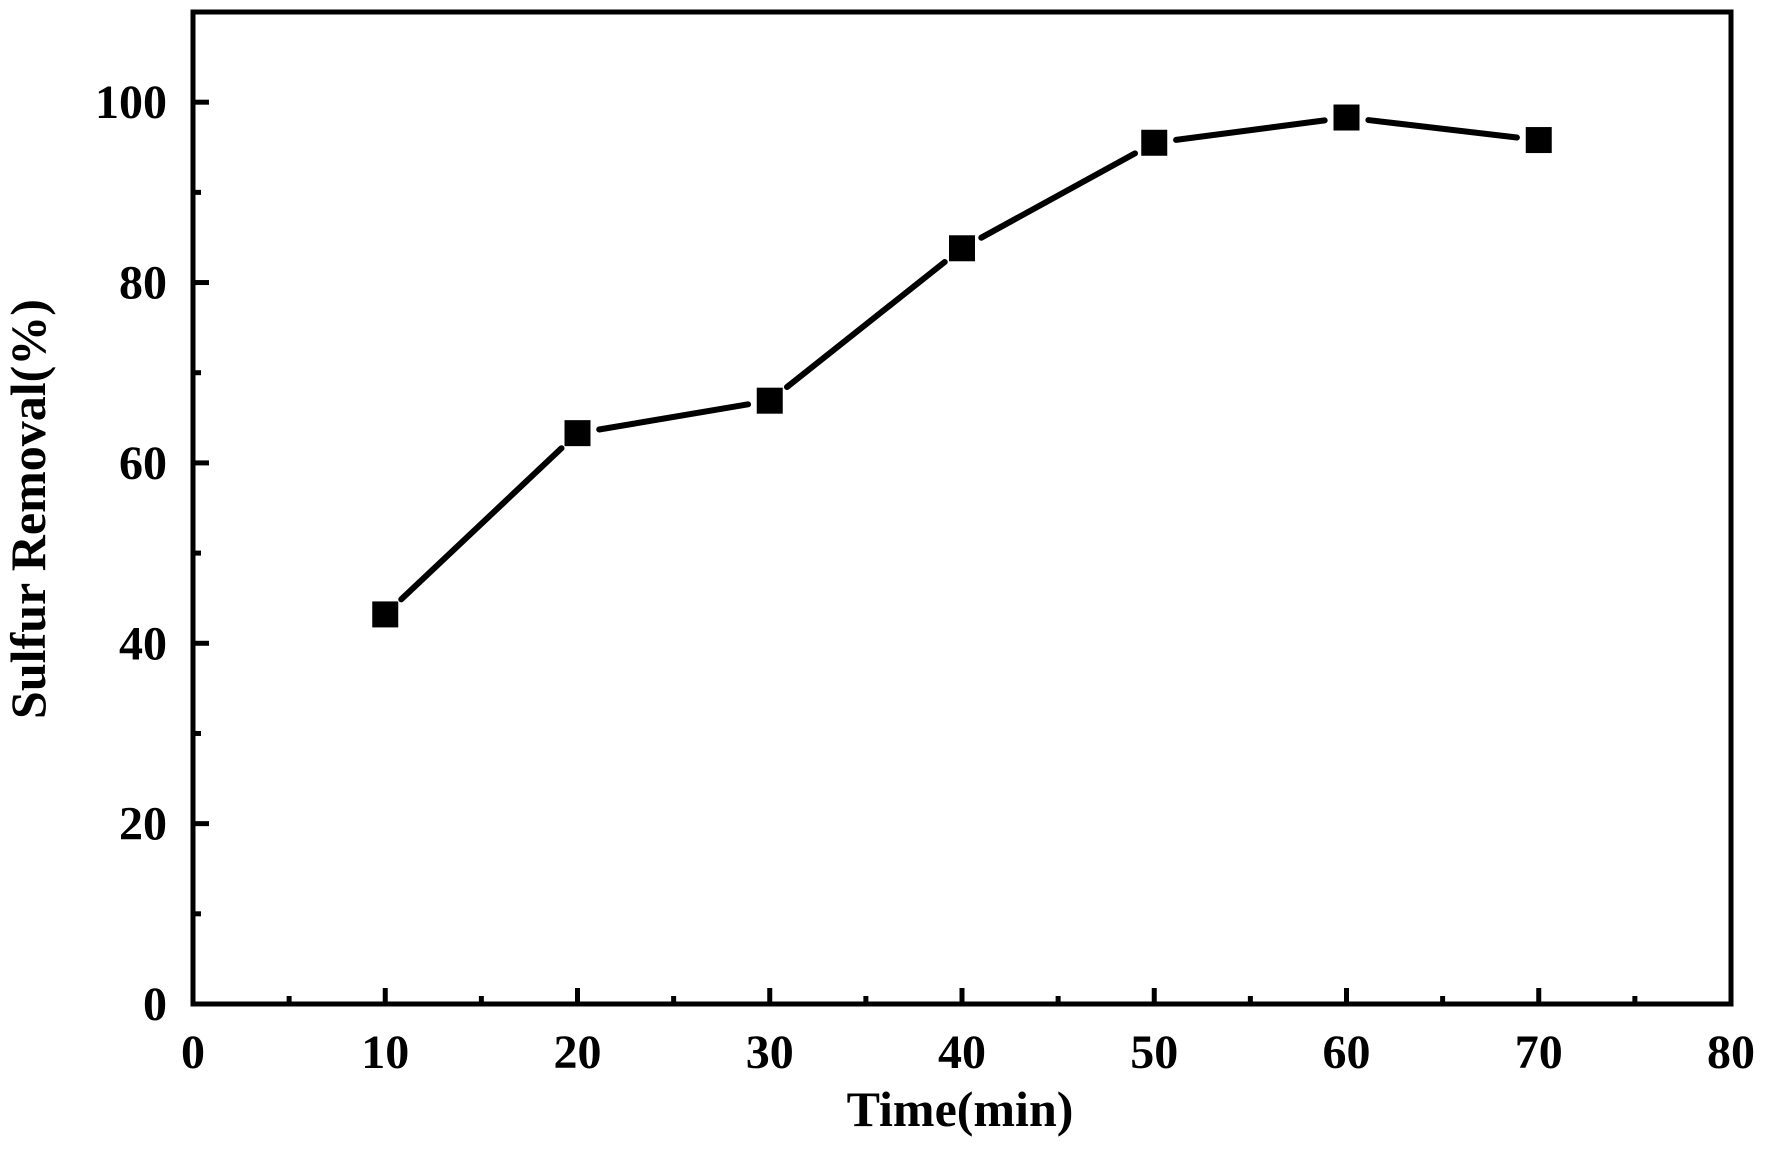  What do you see at coordinates (143, 283) in the screenshot?
I see `y-tick-label: 80` at bounding box center [143, 283].